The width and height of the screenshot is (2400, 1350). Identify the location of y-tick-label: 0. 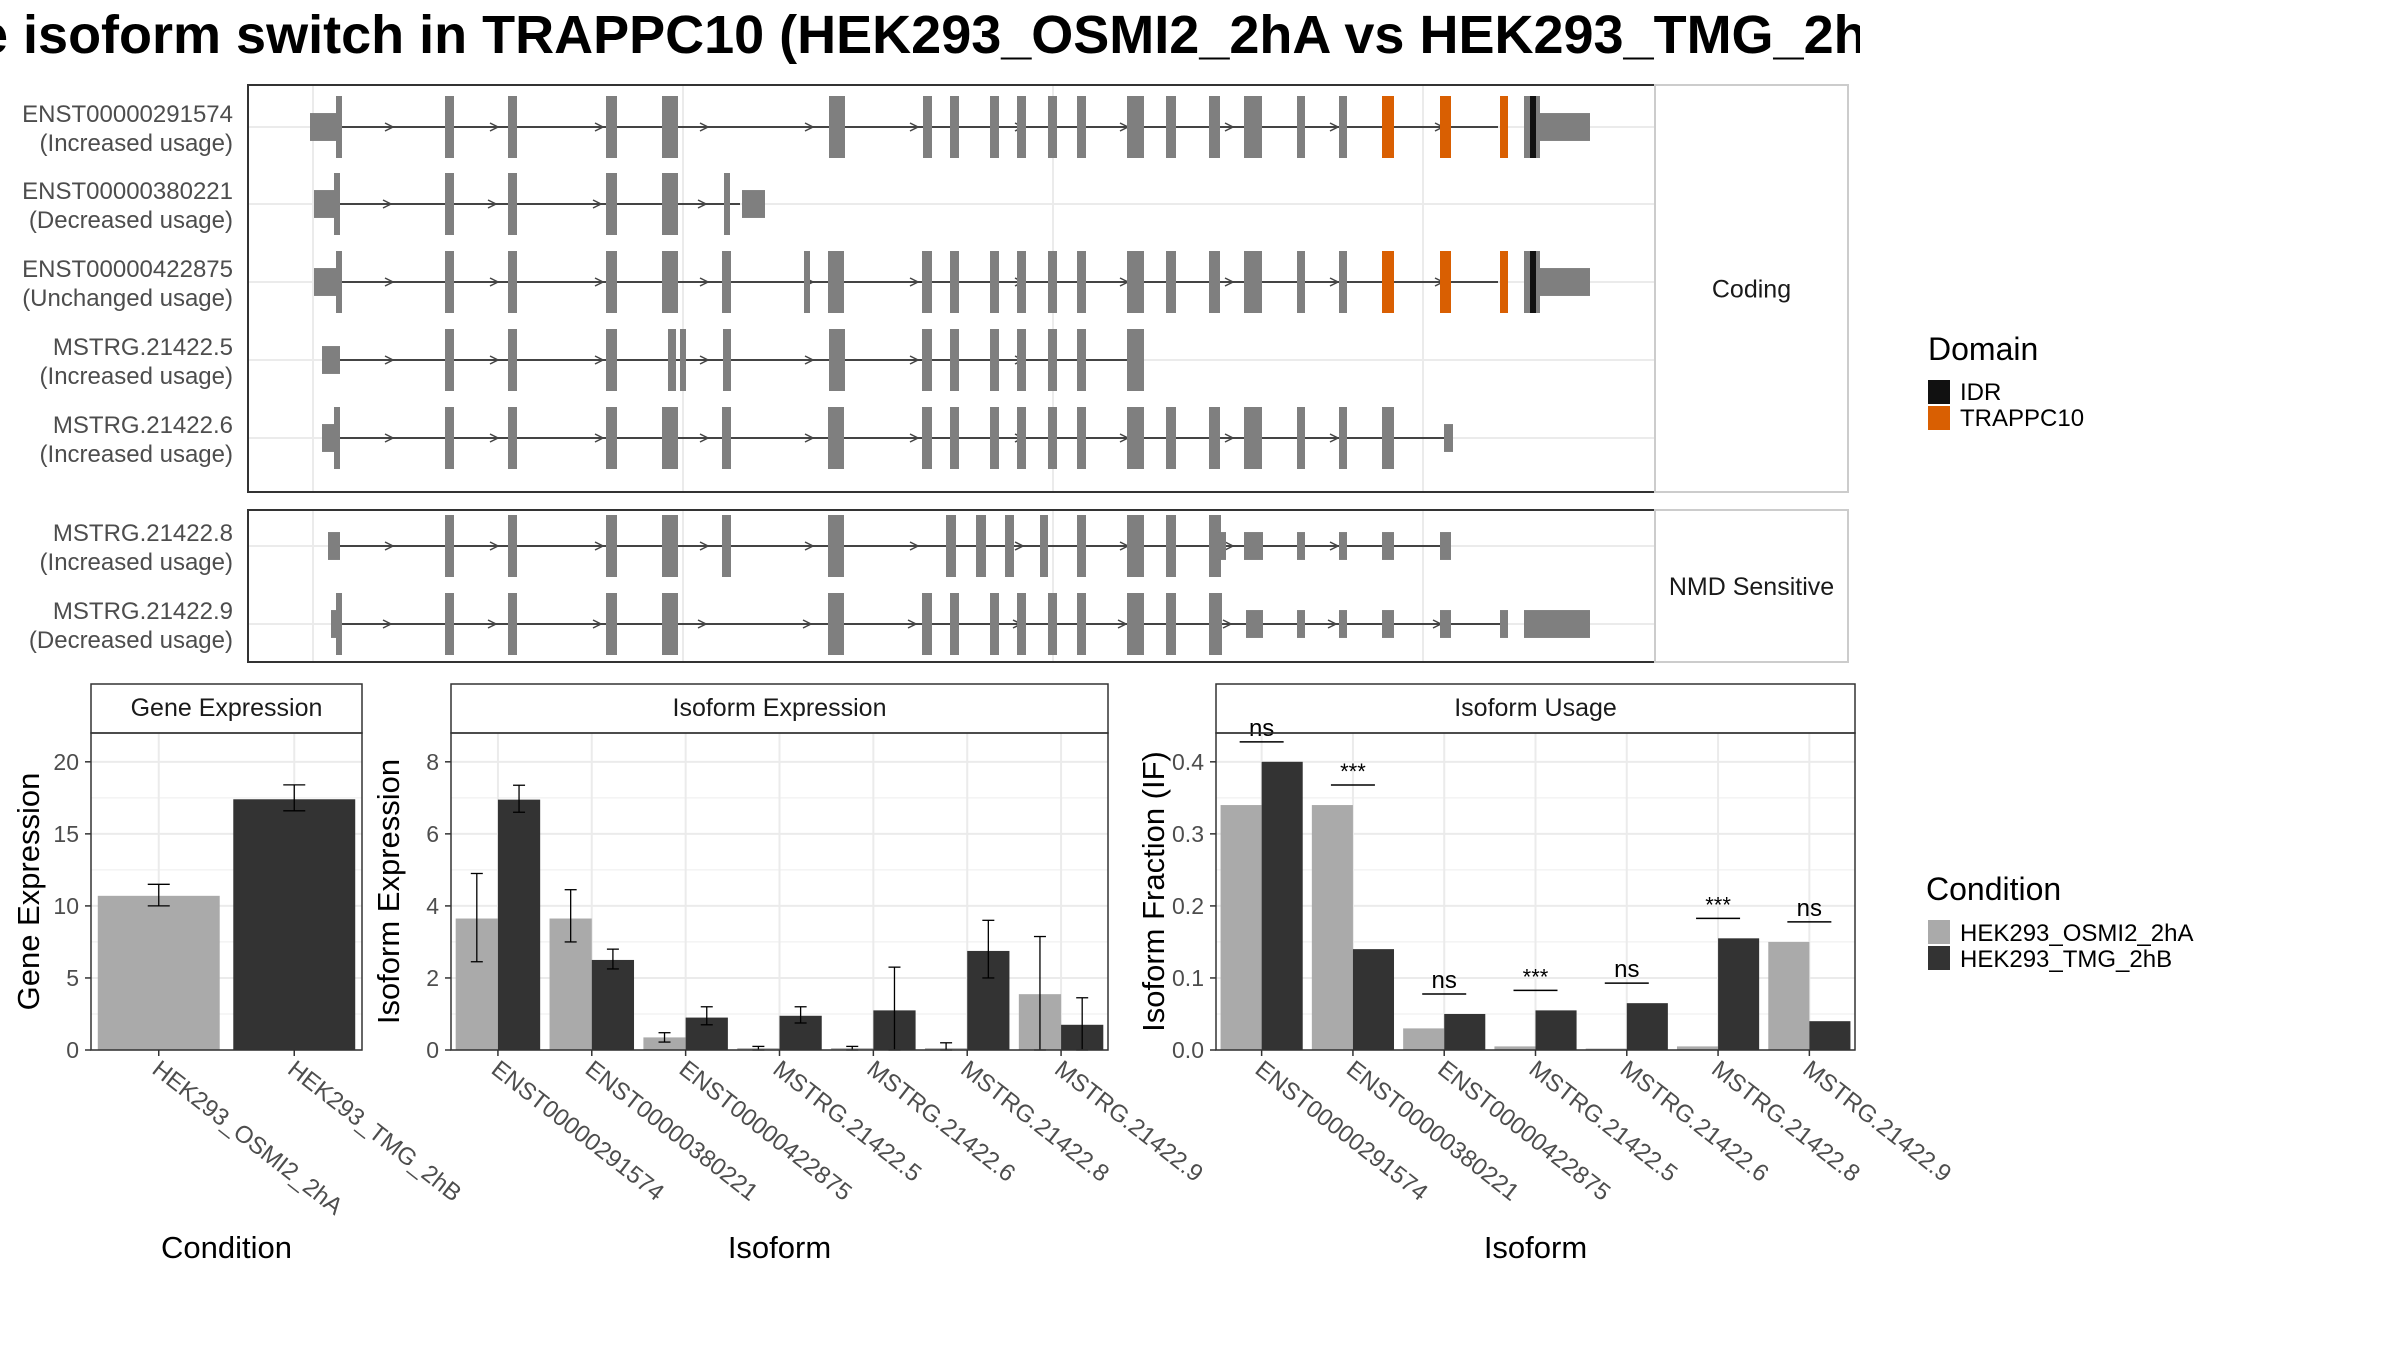
(72, 1050).